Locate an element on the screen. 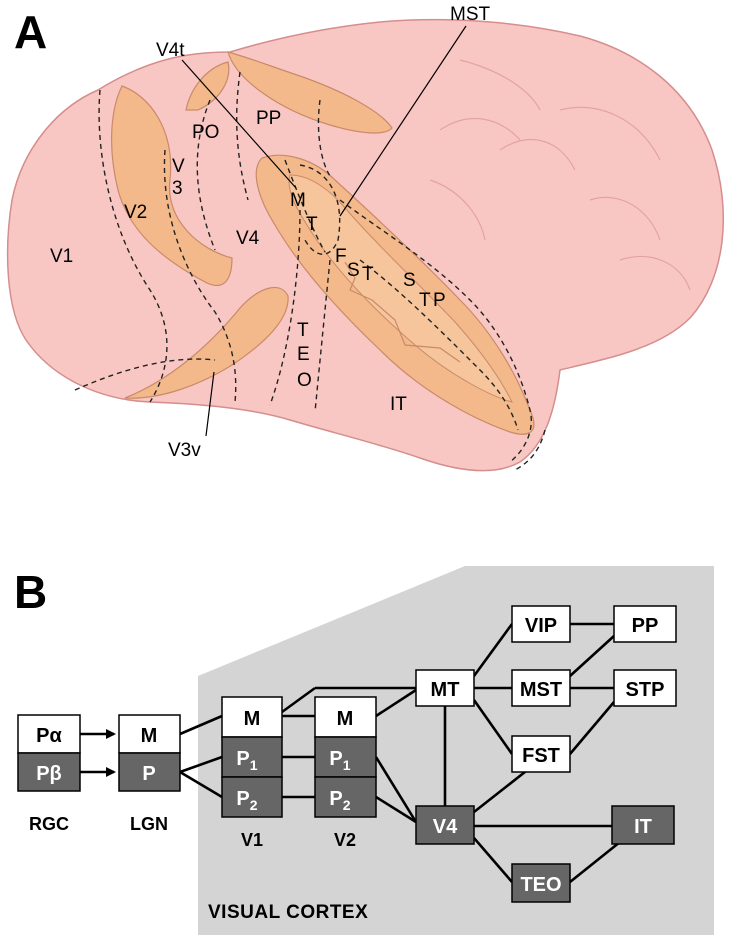 The image size is (738, 938). area-v2-label: V2 is located at coordinates (135, 212).